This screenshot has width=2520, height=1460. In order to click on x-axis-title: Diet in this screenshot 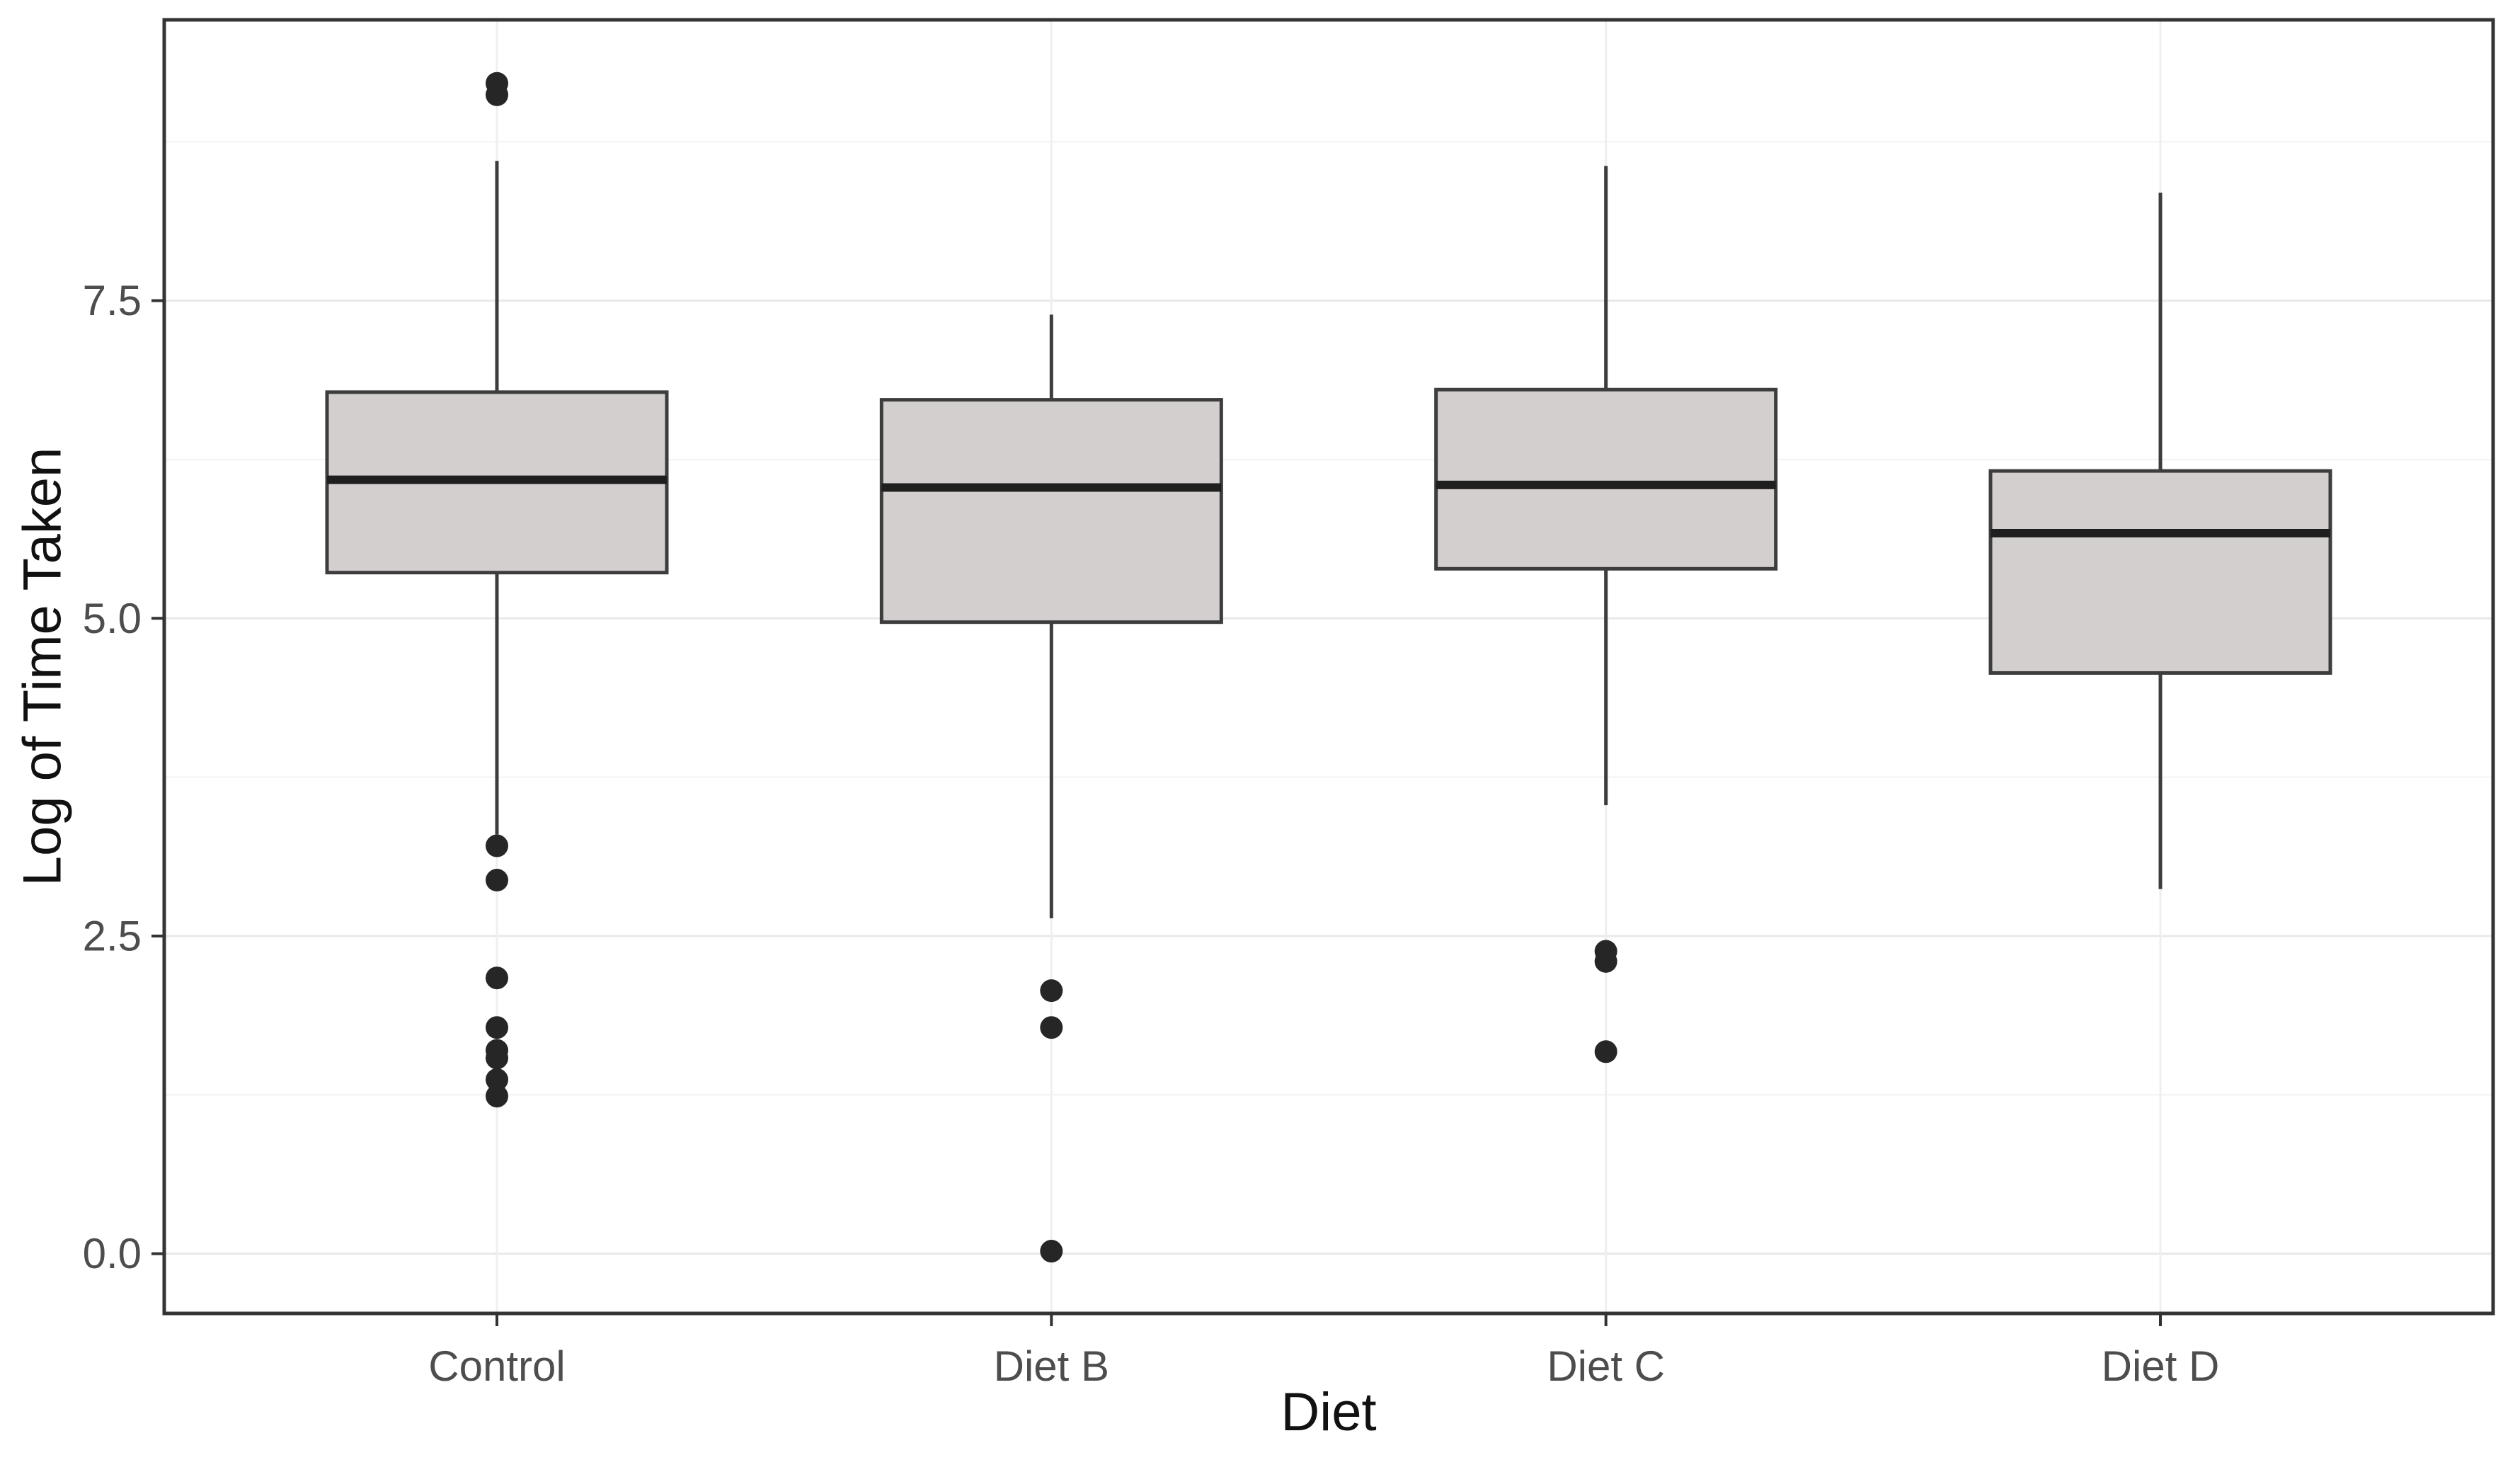, I will do `click(1328, 1412)`.